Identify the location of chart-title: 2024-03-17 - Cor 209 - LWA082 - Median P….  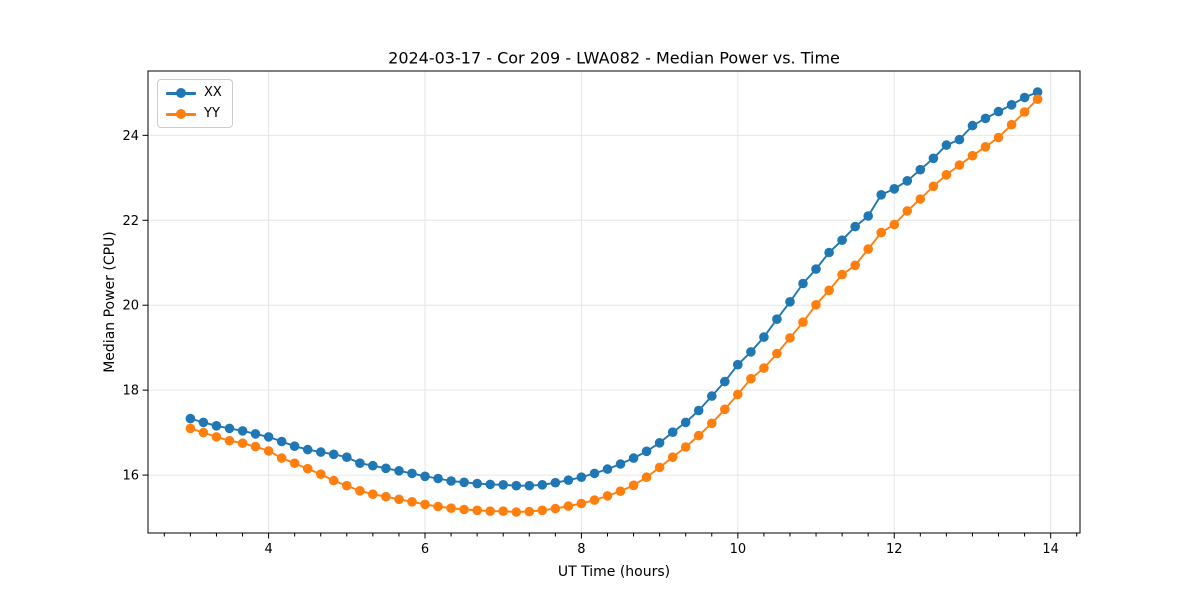
(614, 58).